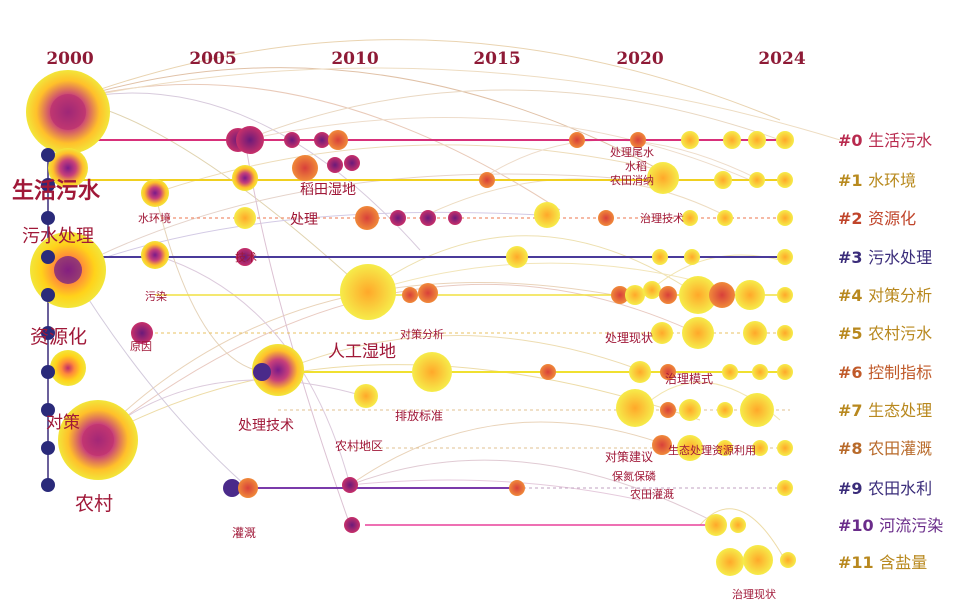 Image resolution: width=966 pixels, height=612 pixels. I want to click on keyword-label: 生态处理资源利用, so click(712, 450).